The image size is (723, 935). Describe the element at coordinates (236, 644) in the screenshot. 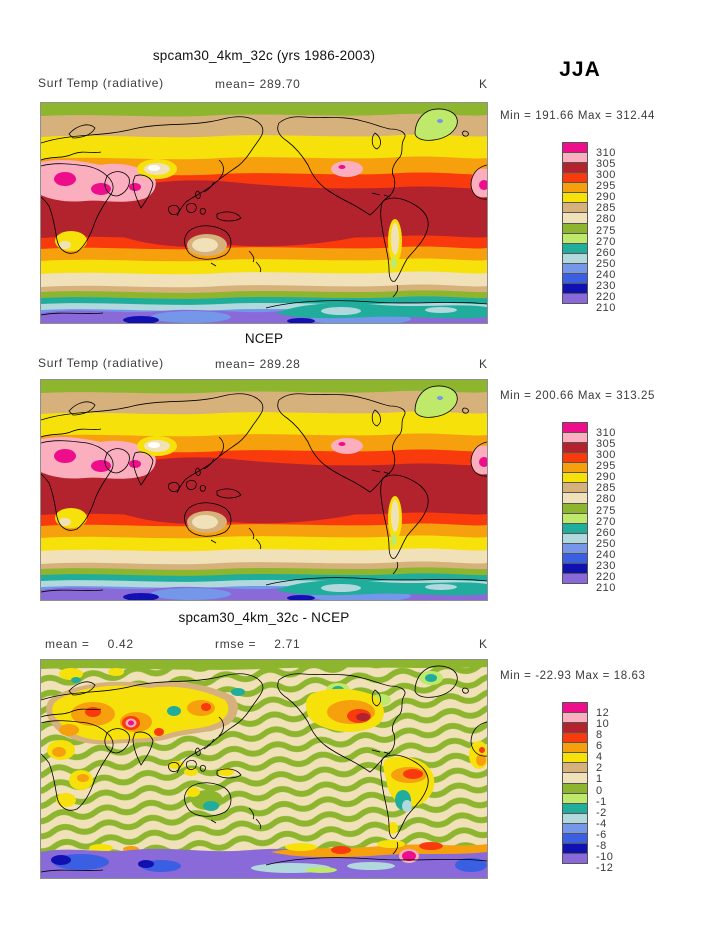

I see `rmse-label: rmse =` at that location.